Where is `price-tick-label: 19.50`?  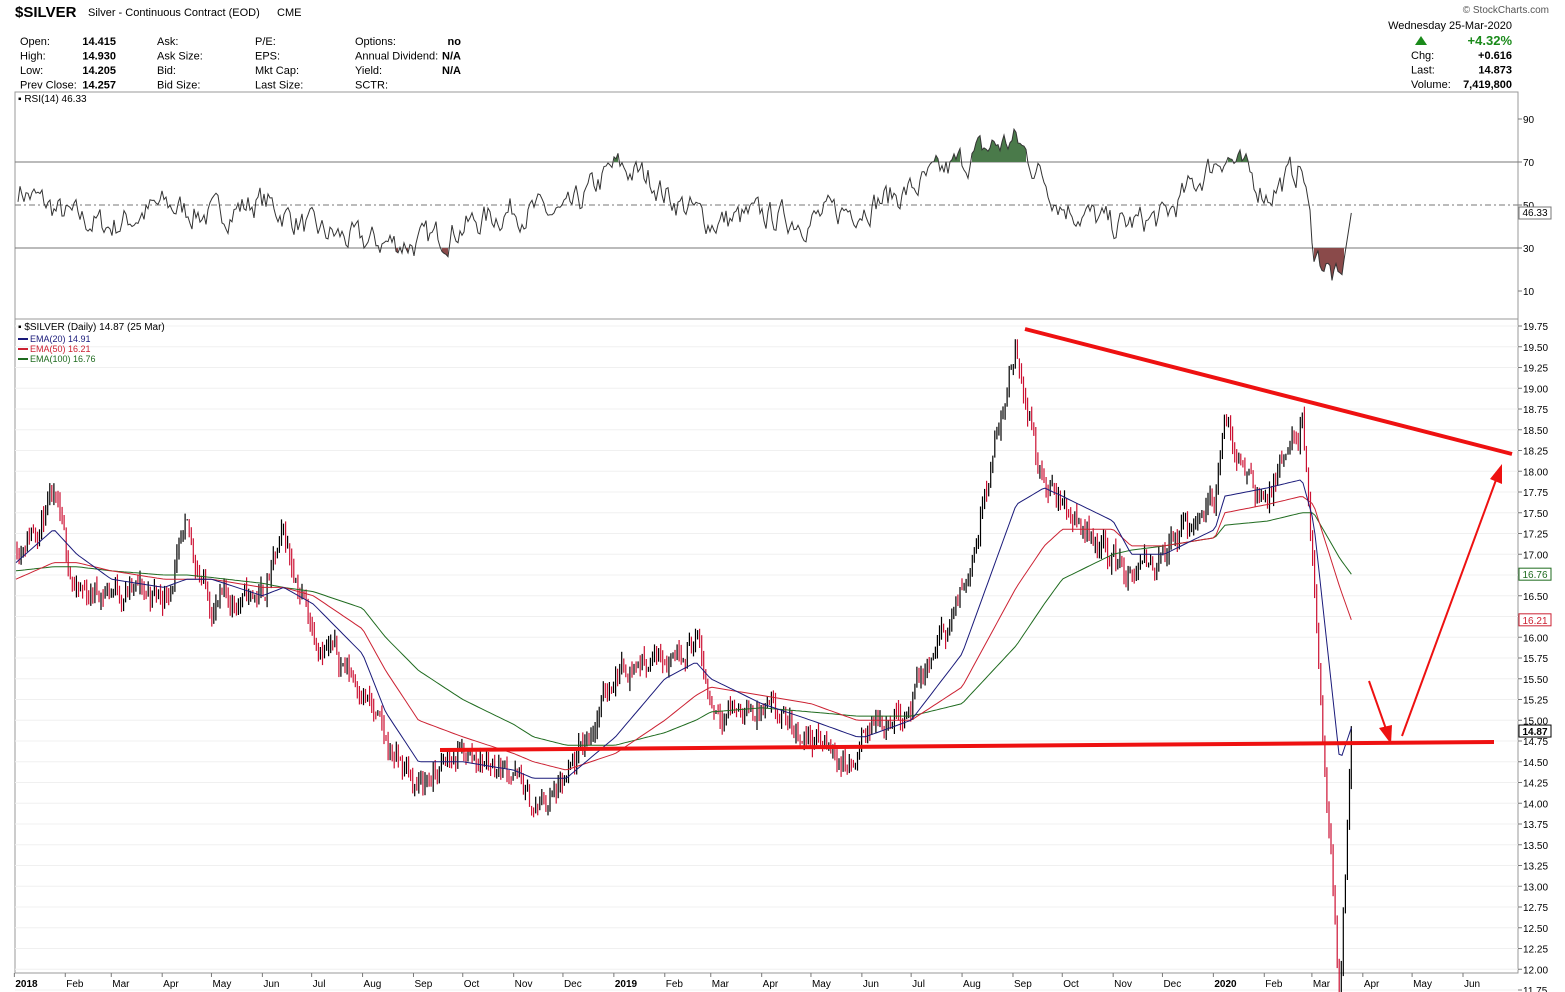
price-tick-label: 19.50 is located at coordinates (1535, 348).